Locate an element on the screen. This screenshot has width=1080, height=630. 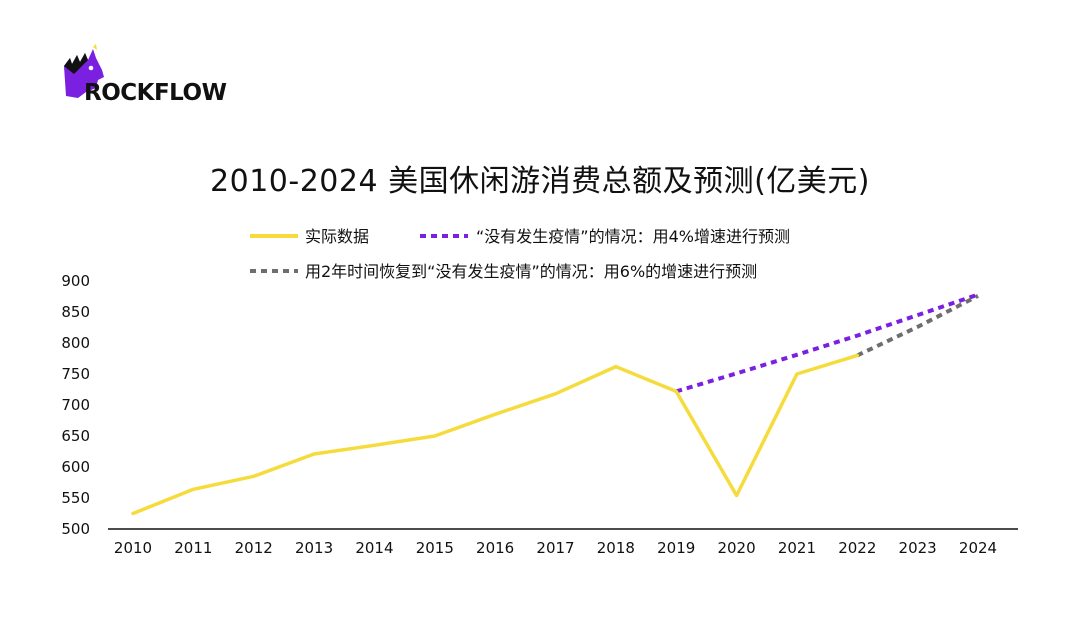
x-tick-label: 2012 is located at coordinates (254, 548).